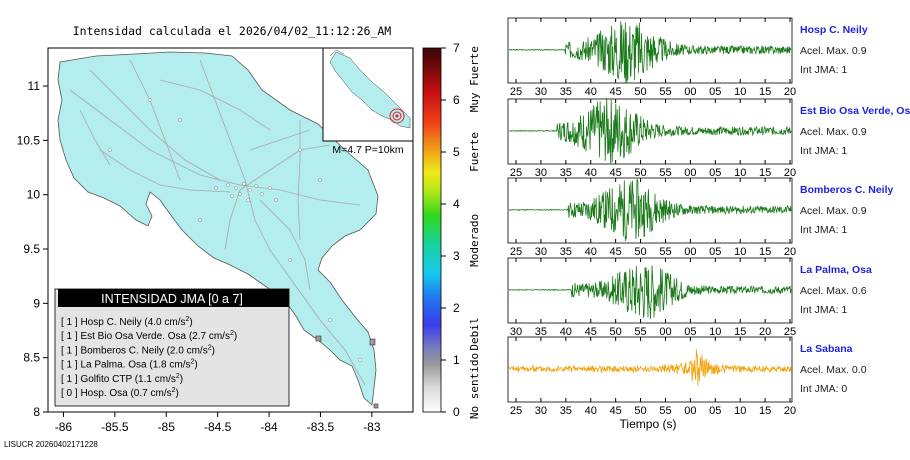 This screenshot has height=460, width=910. I want to click on map-y-tick-label: 10, so click(34, 195).